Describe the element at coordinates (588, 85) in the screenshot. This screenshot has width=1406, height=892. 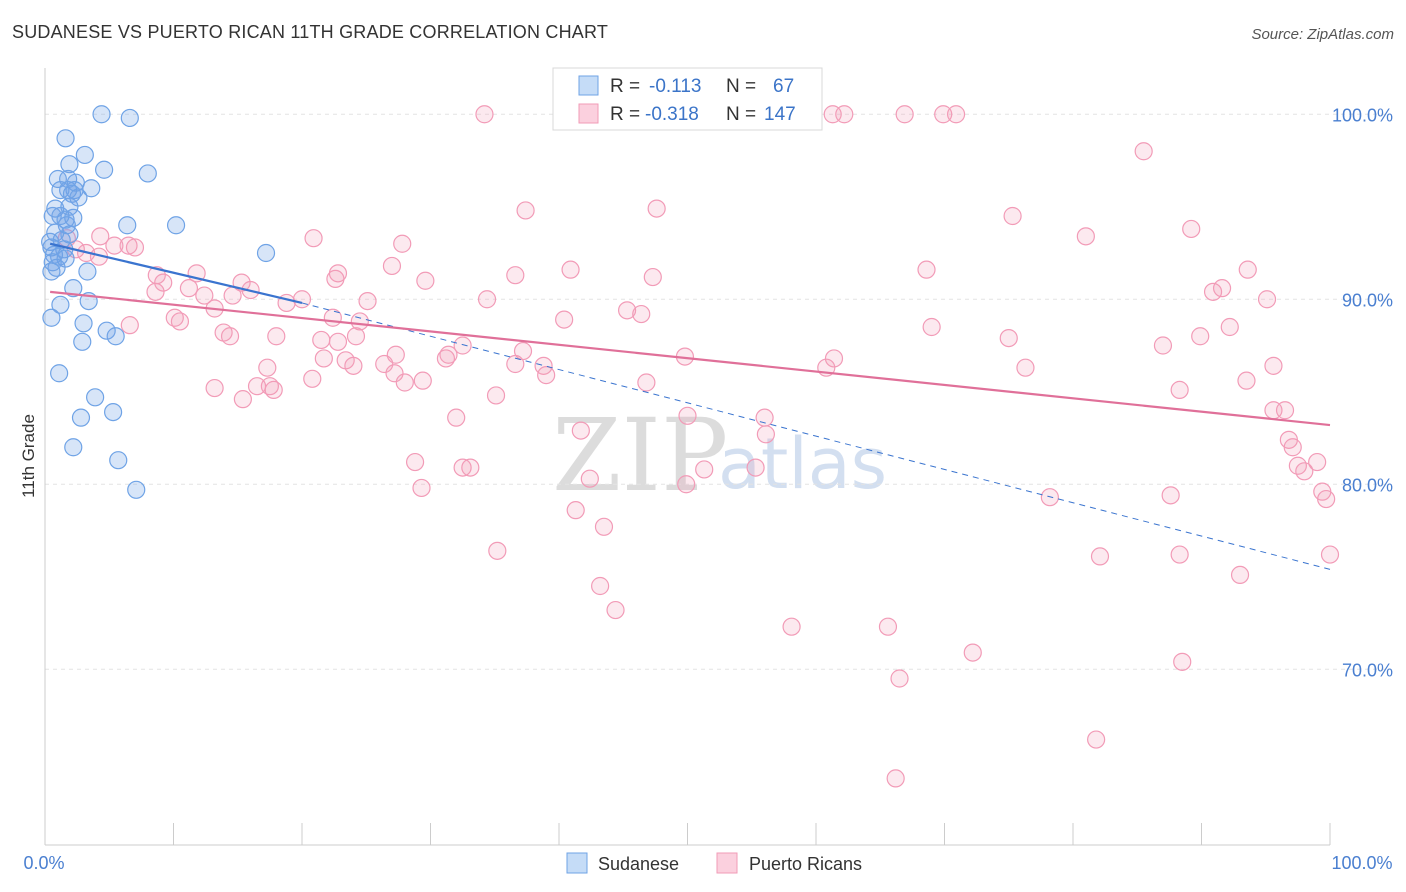
I see `sudanese-legend-swatch` at that location.